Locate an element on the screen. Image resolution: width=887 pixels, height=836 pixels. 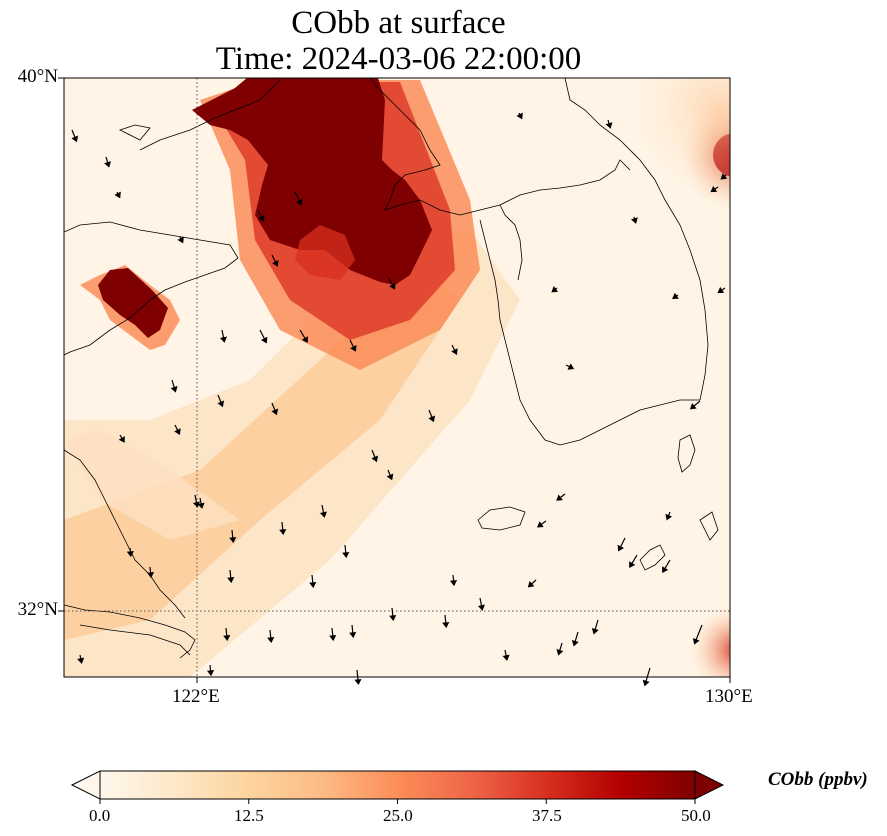
colorbar-gradient is located at coordinates (397, 785).